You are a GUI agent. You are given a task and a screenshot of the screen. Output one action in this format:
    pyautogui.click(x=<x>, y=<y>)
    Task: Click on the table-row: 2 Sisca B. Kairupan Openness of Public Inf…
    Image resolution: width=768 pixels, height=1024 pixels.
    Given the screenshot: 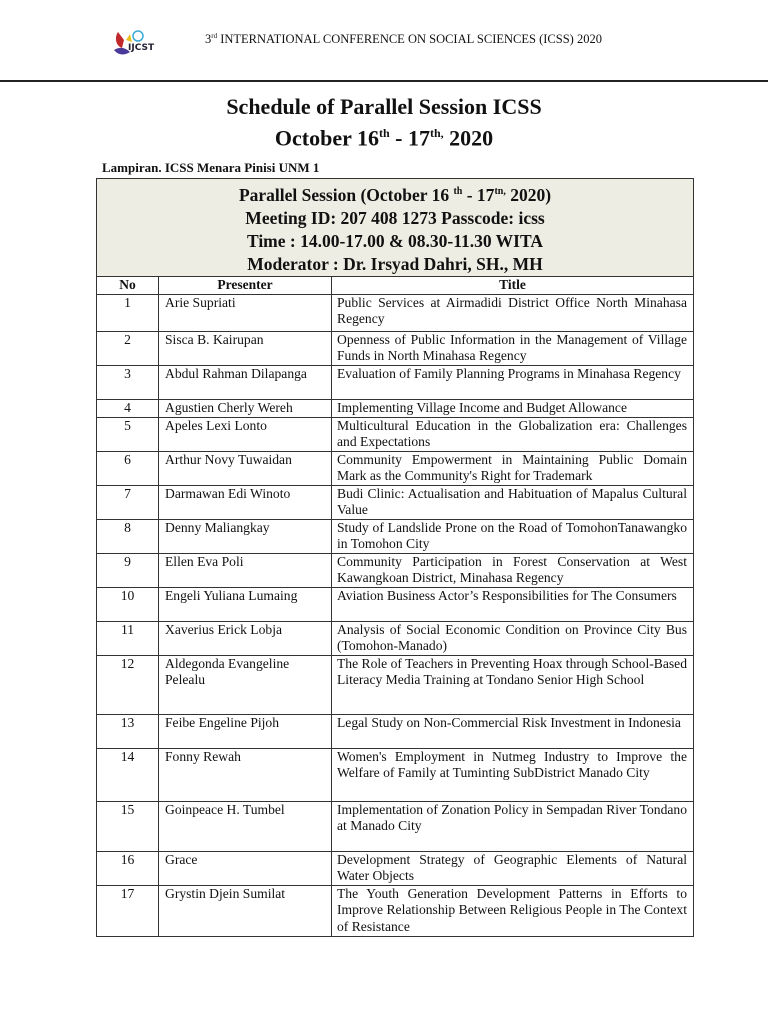 What is the action you would take?
    pyautogui.click(x=395, y=348)
    